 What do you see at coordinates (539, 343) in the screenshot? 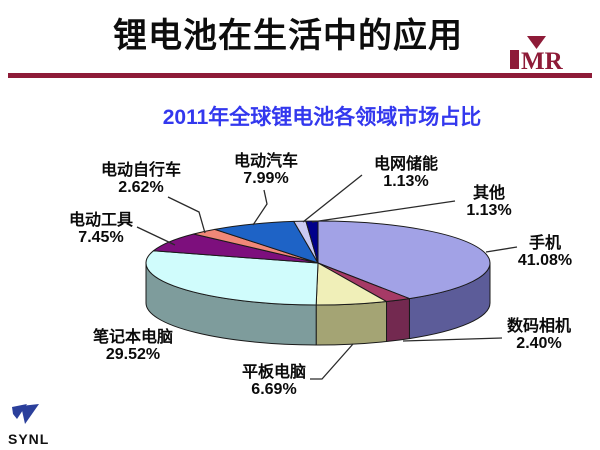
I see `pie-label-pct: 2.40%` at bounding box center [539, 343].